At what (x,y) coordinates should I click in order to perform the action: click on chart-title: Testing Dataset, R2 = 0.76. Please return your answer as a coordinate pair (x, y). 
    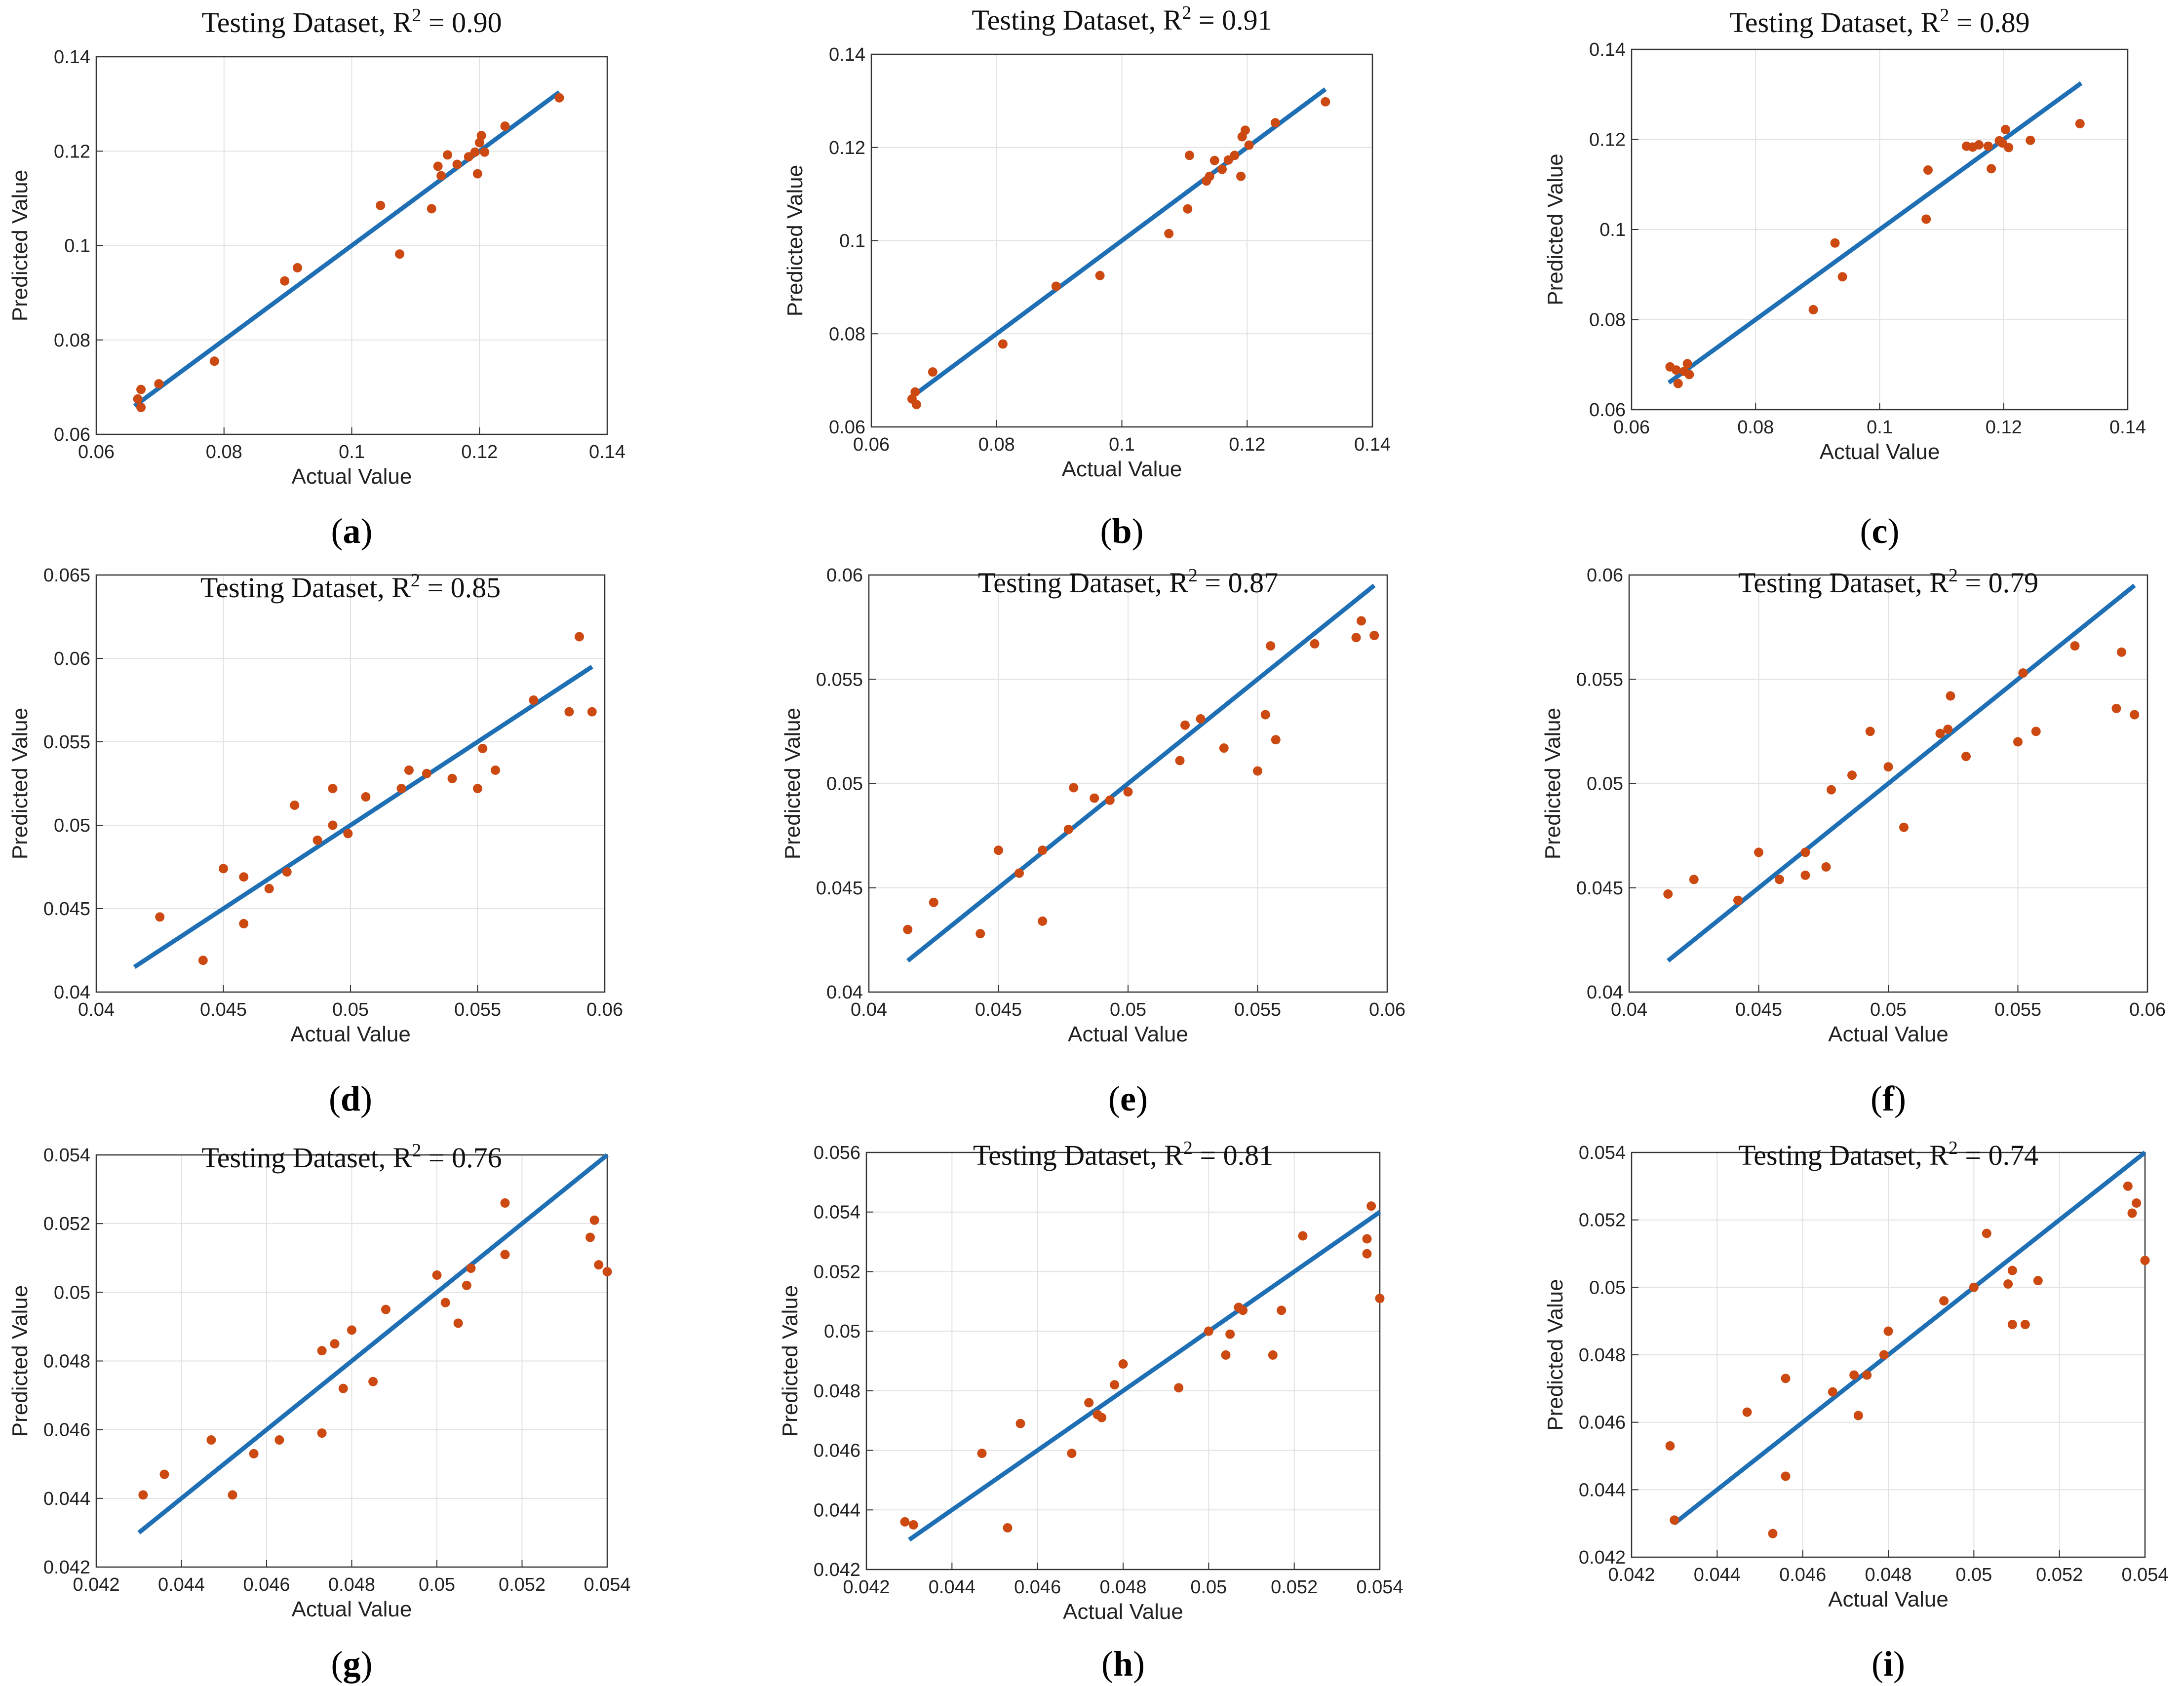
    Looking at the image, I should click on (351, 1157).